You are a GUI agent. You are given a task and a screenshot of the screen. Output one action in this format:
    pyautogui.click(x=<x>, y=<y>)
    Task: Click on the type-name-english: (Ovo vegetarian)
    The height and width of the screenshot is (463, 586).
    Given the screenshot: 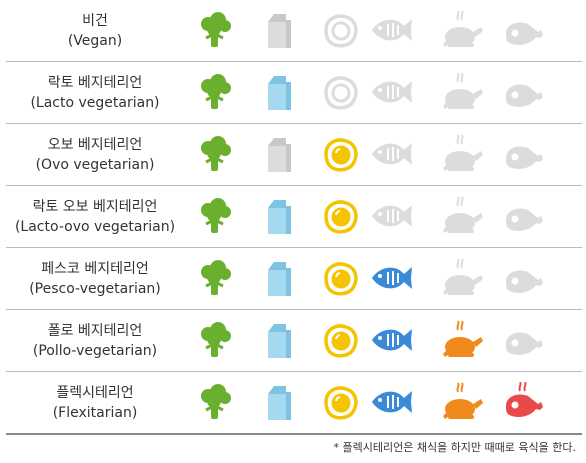 What is the action you would take?
    pyautogui.click(x=95, y=164)
    